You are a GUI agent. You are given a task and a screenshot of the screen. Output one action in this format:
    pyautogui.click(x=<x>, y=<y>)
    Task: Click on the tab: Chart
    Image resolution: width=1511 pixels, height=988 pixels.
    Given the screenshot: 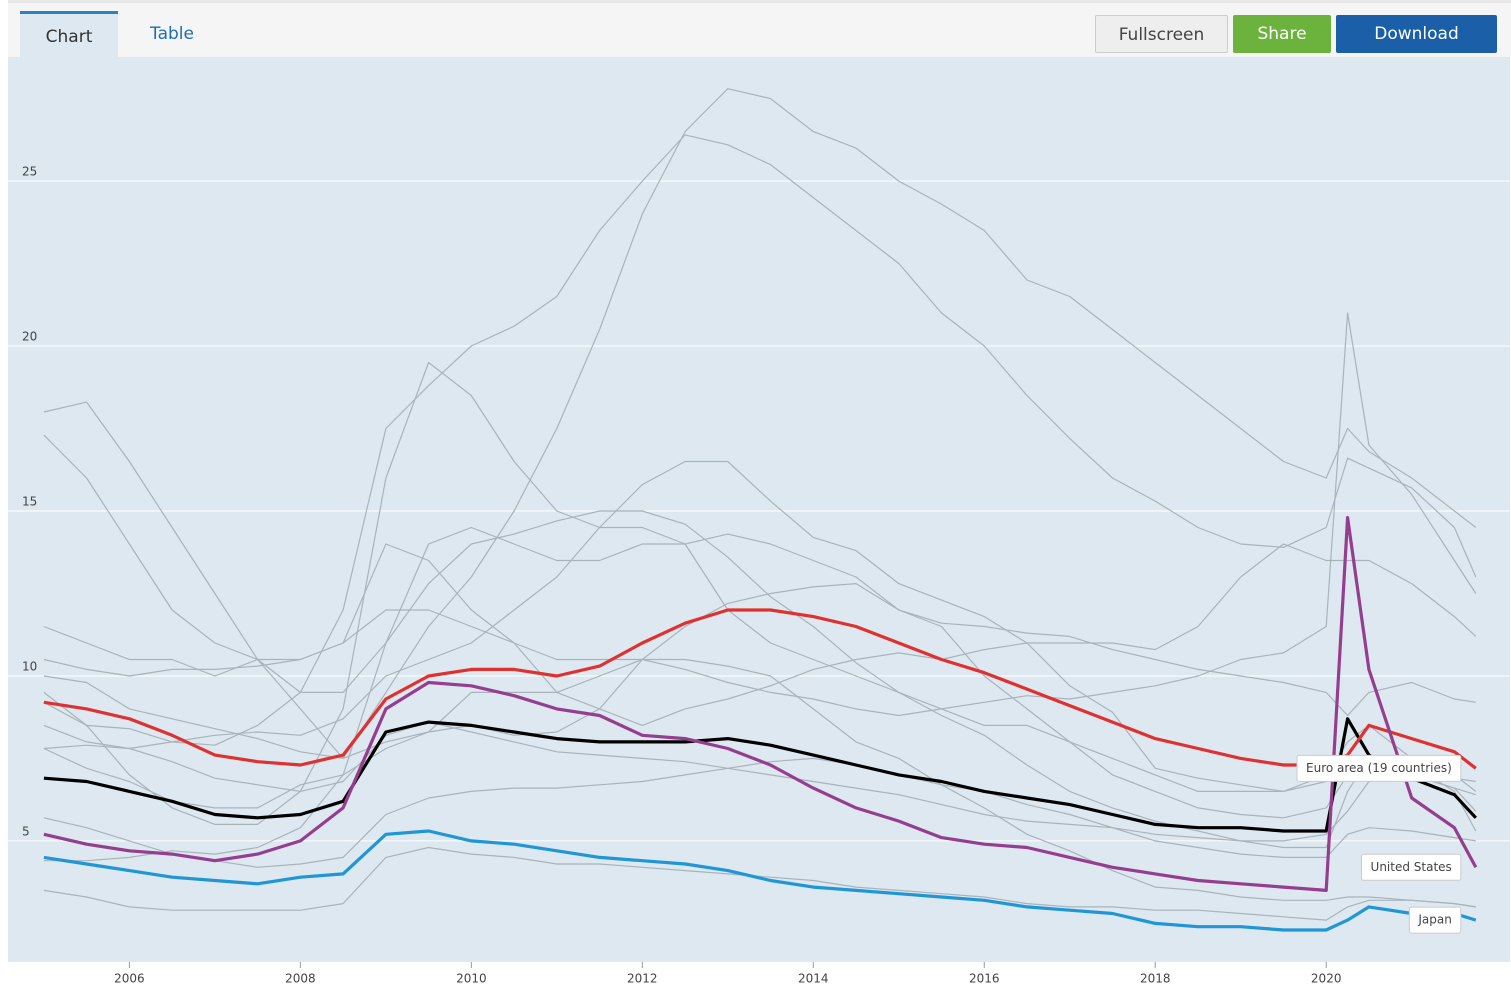 What is the action you would take?
    pyautogui.click(x=69, y=37)
    